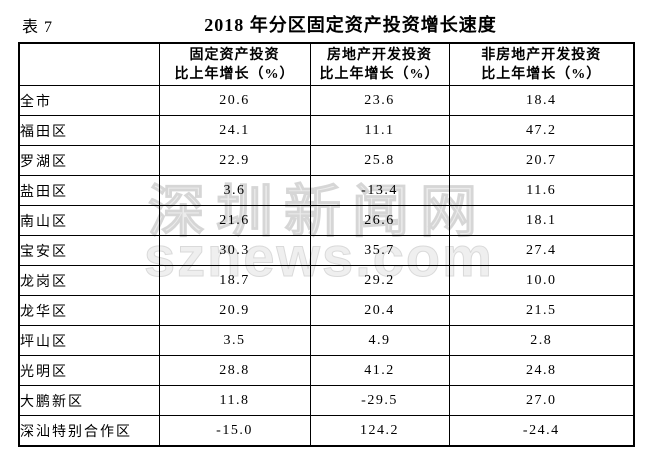  Describe the element at coordinates (379, 400) in the screenshot. I see `value-cell: -29.5` at that location.